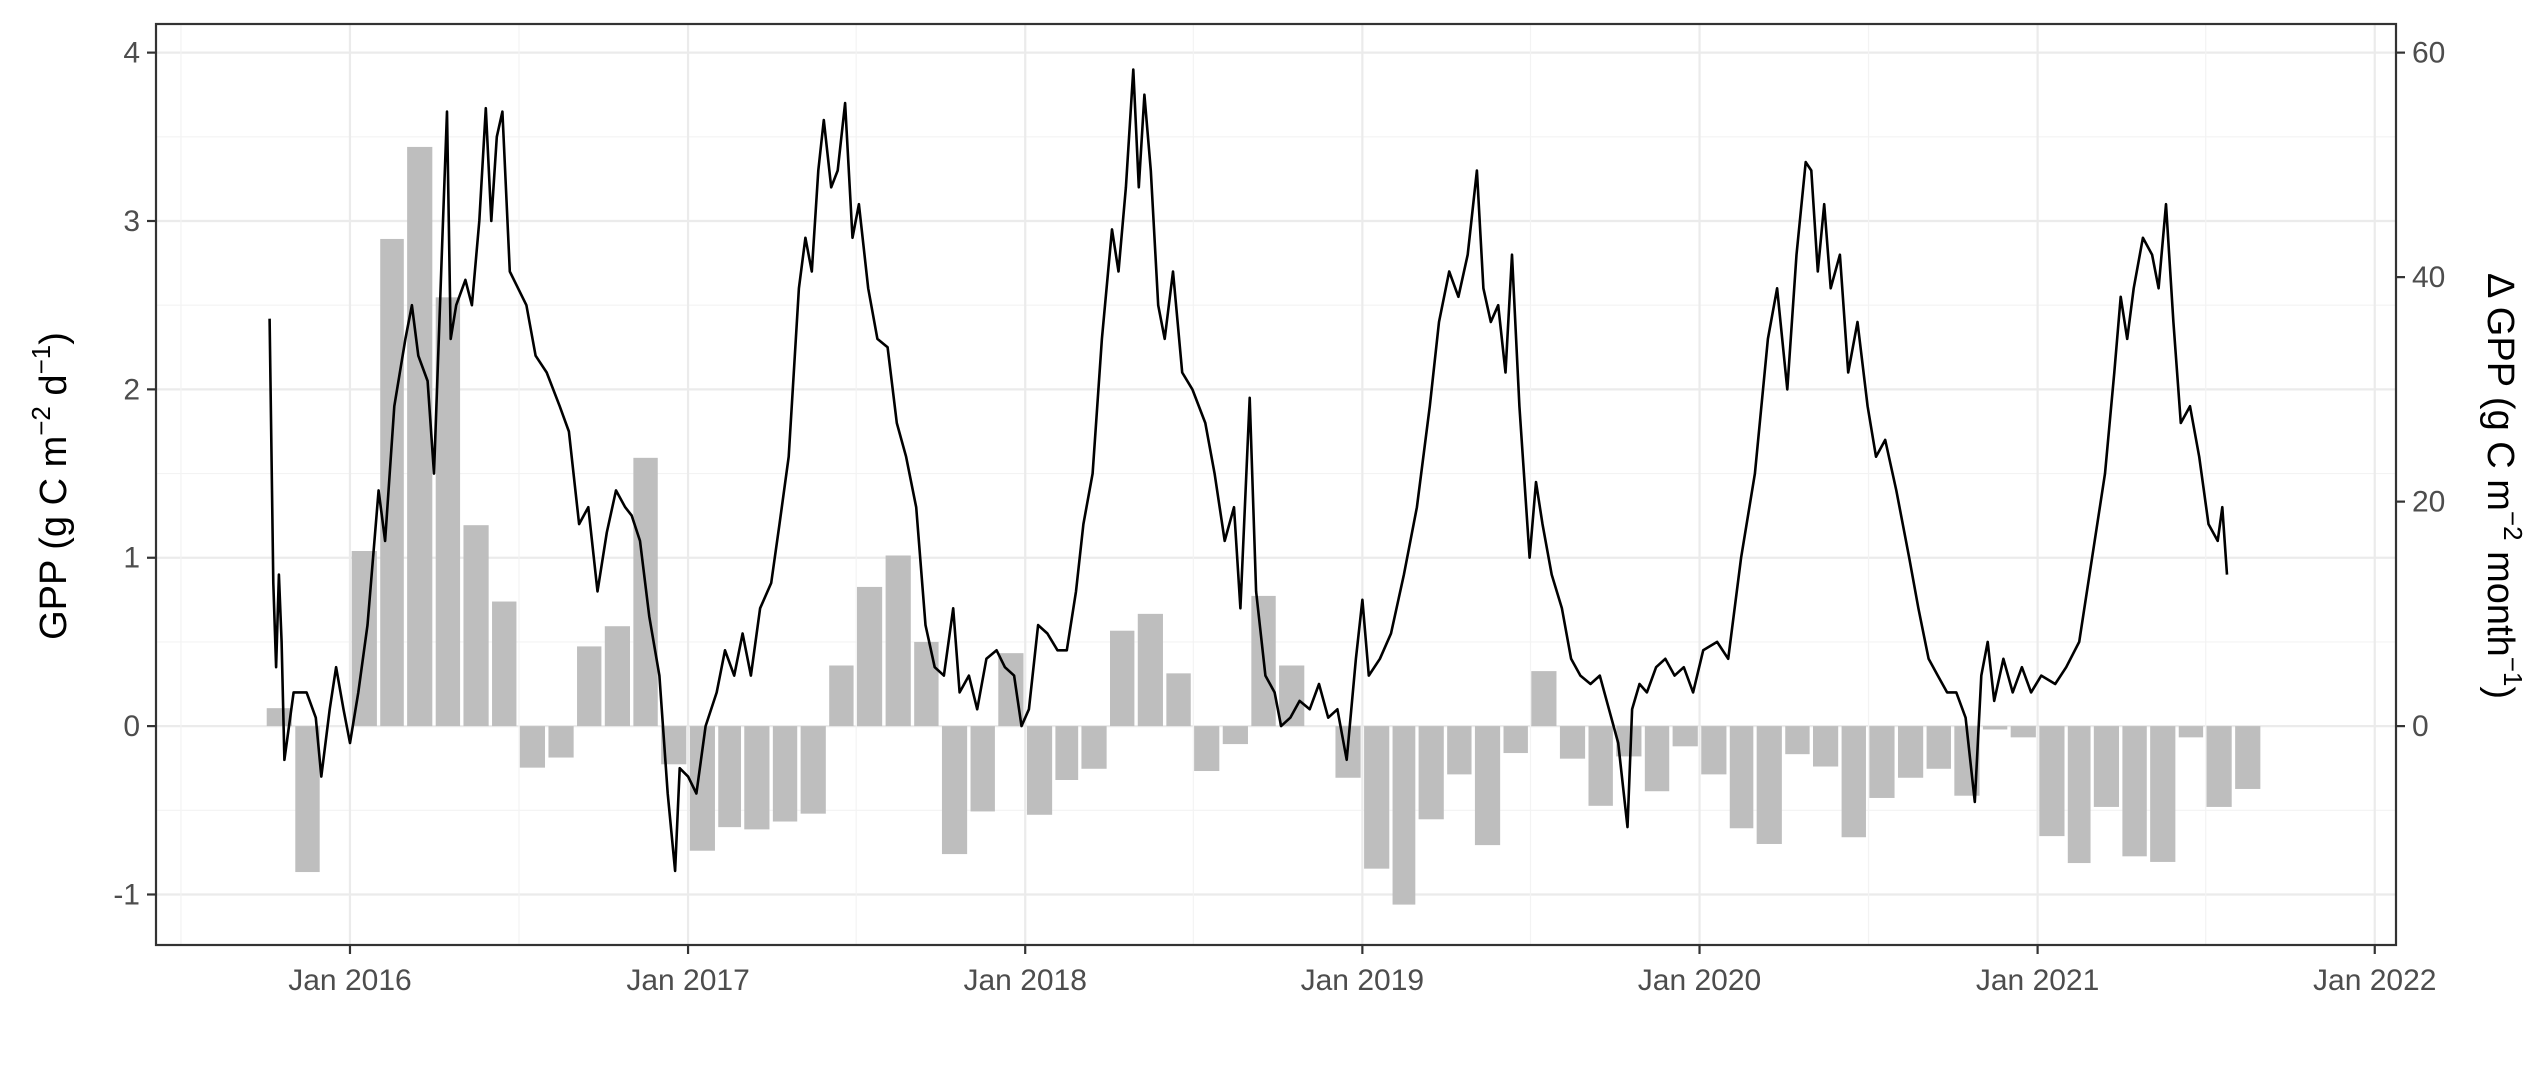  What do you see at coordinates (131, 389) in the screenshot?
I see `left-axis-tick-label: 2` at bounding box center [131, 389].